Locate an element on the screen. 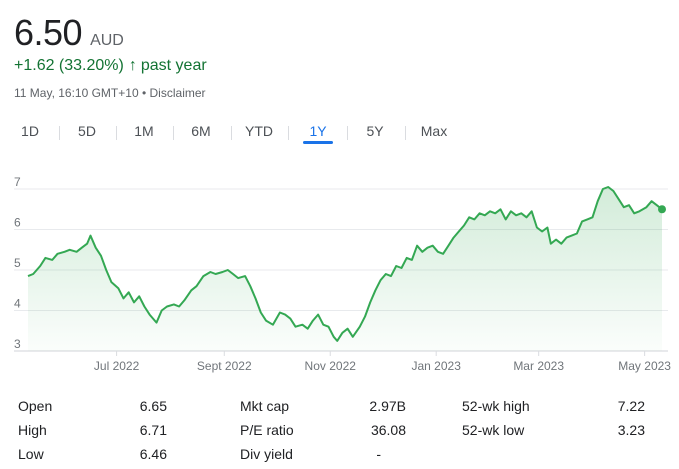 This screenshot has width=679, height=469. stat-label-open: Open is located at coordinates (35, 406).